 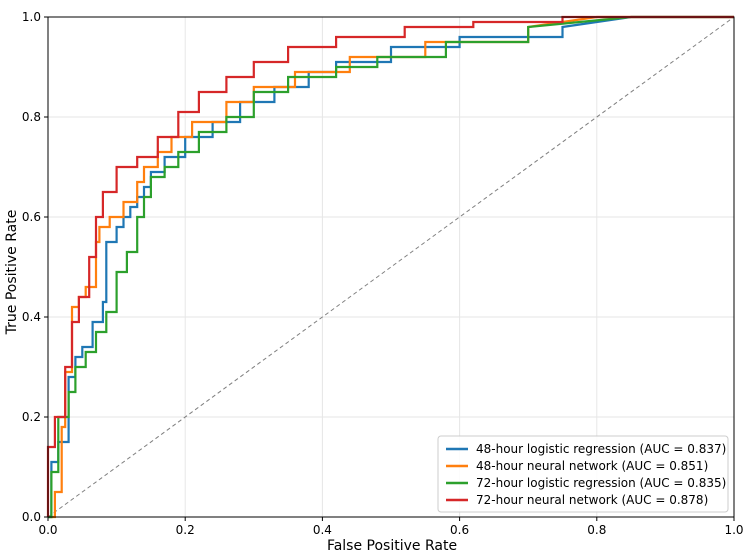 What do you see at coordinates (733, 530) in the screenshot?
I see `x-tick-label: 1.0` at bounding box center [733, 530].